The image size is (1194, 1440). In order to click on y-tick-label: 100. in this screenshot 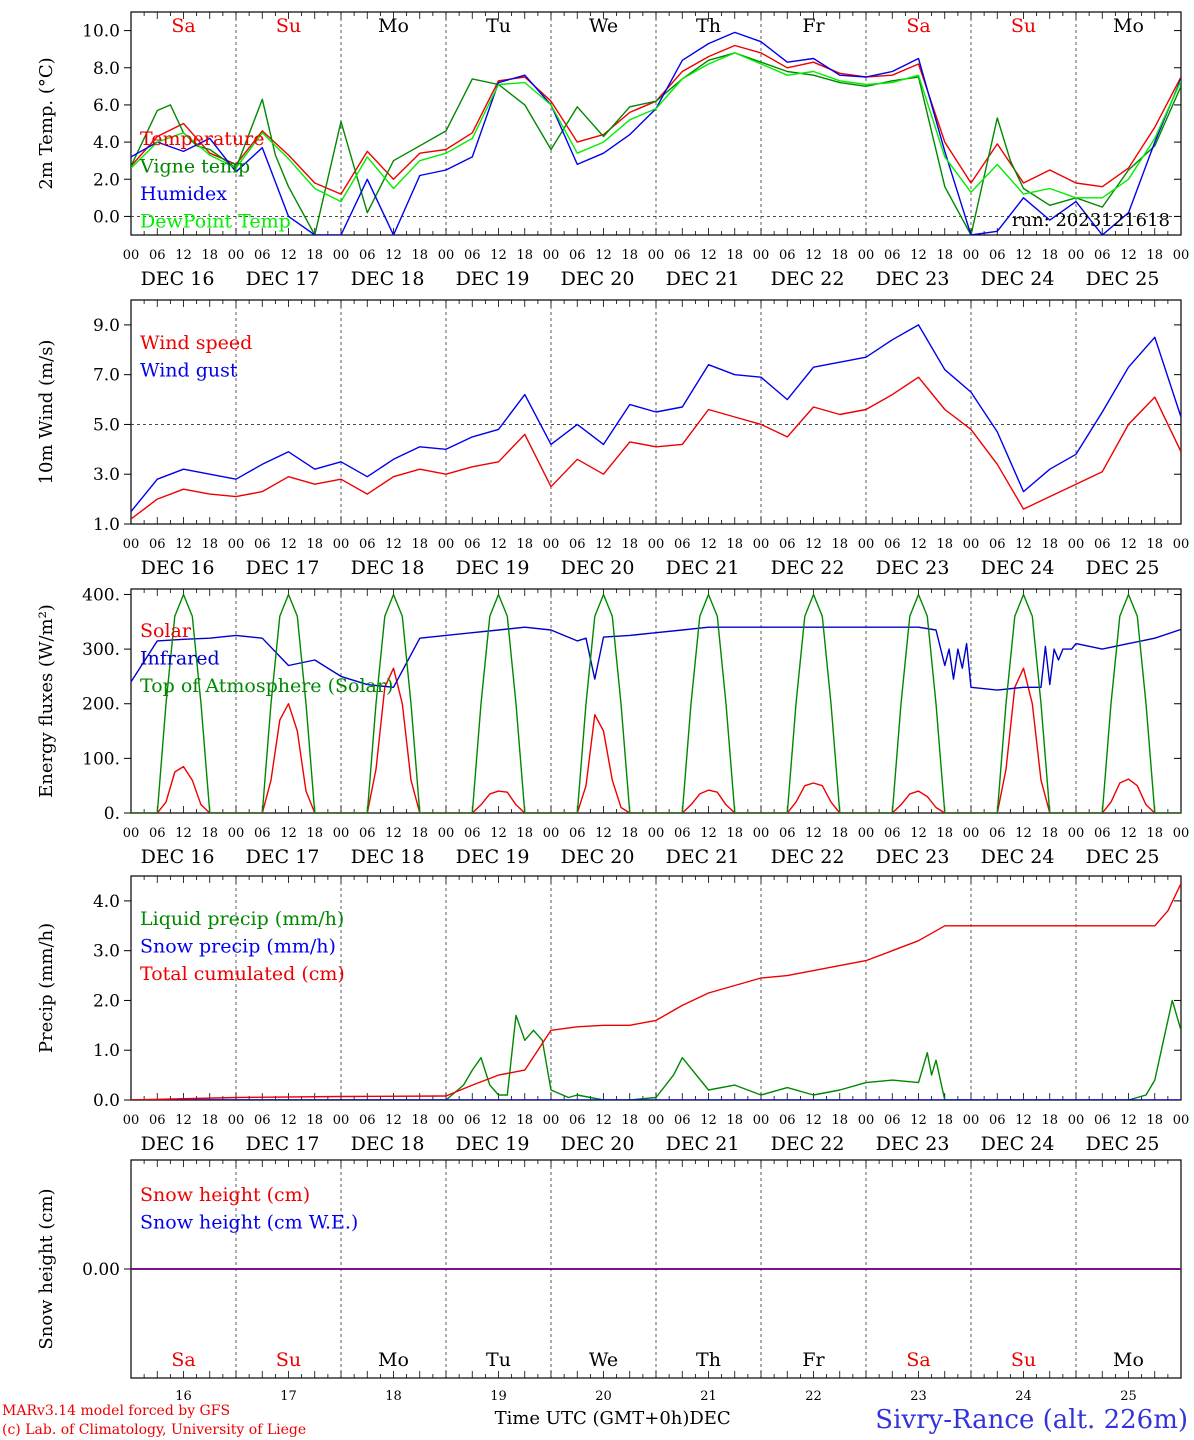, I will do `click(101, 759)`.